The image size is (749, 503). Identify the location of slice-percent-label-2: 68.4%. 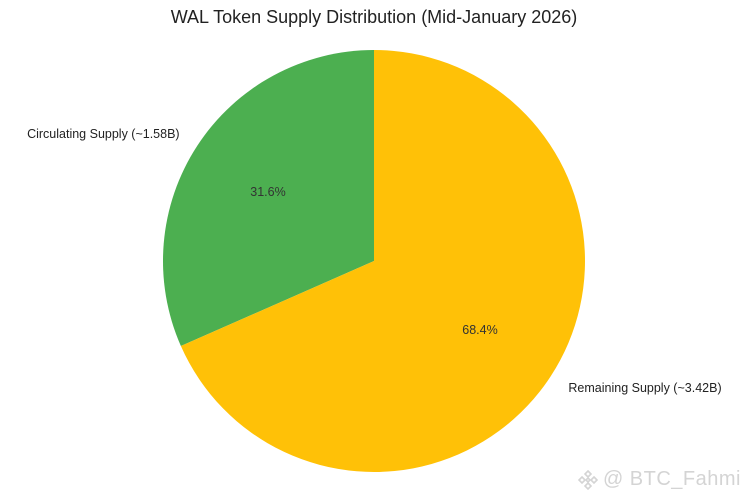
(479, 330).